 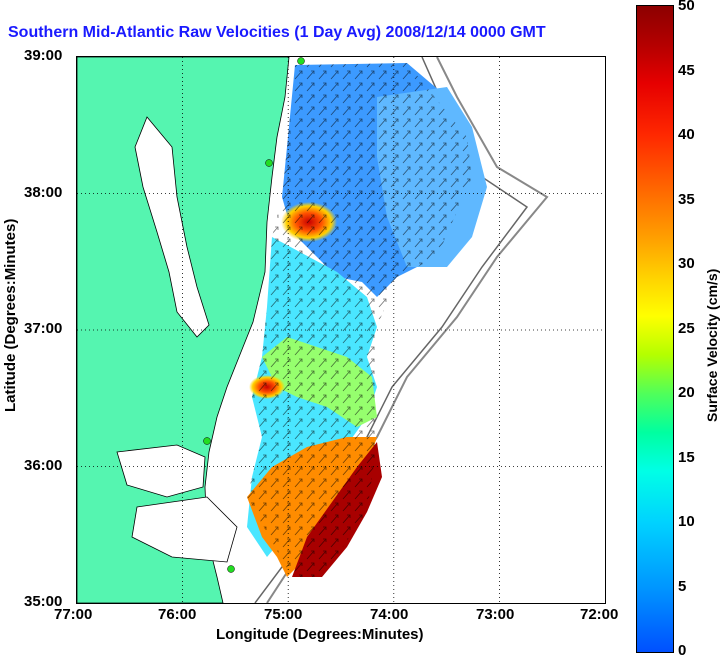 What do you see at coordinates (184, 529) in the screenshot?
I see `pamlico-sound` at bounding box center [184, 529].